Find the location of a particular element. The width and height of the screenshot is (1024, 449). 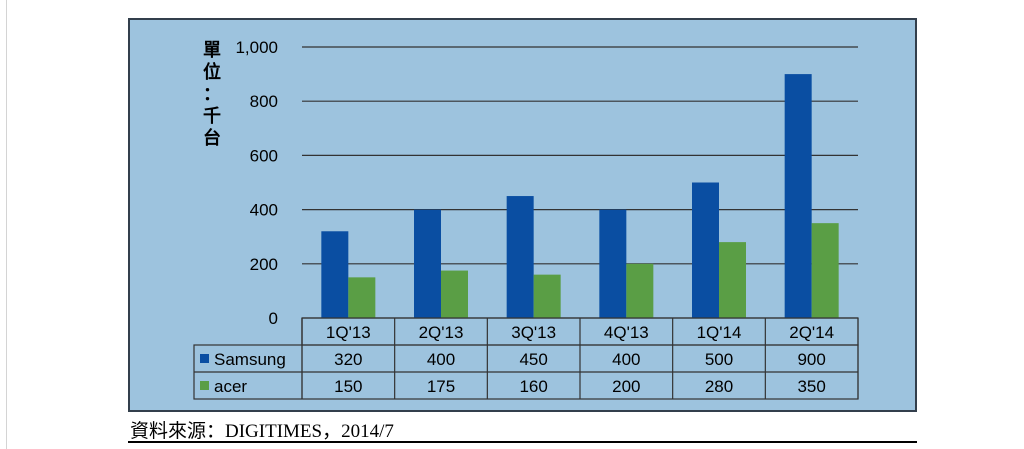

y-tick-label: 800 is located at coordinates (264, 101).